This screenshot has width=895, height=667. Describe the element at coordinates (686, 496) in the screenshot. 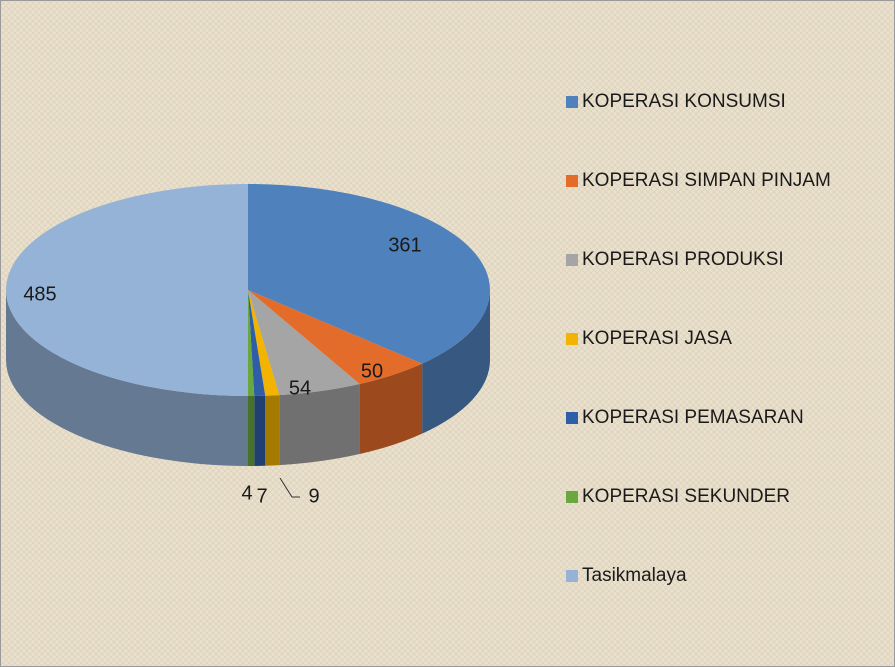

I see `legend-label: KOPERASI SEKUNDER` at that location.